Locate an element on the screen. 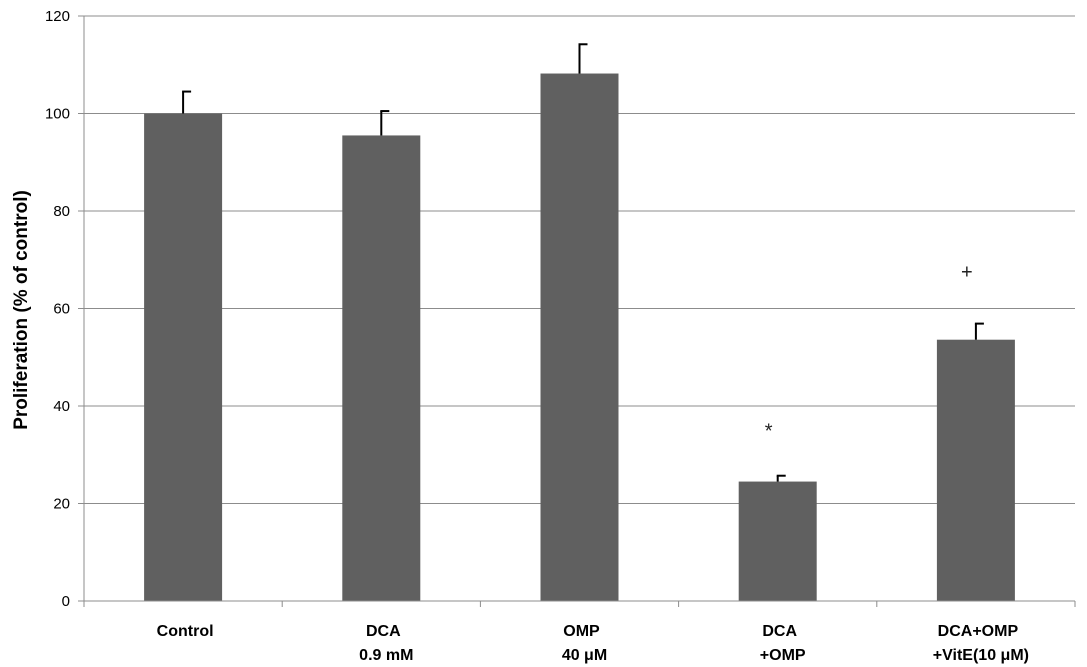  x-tick-label: OMP is located at coordinates (581, 631).